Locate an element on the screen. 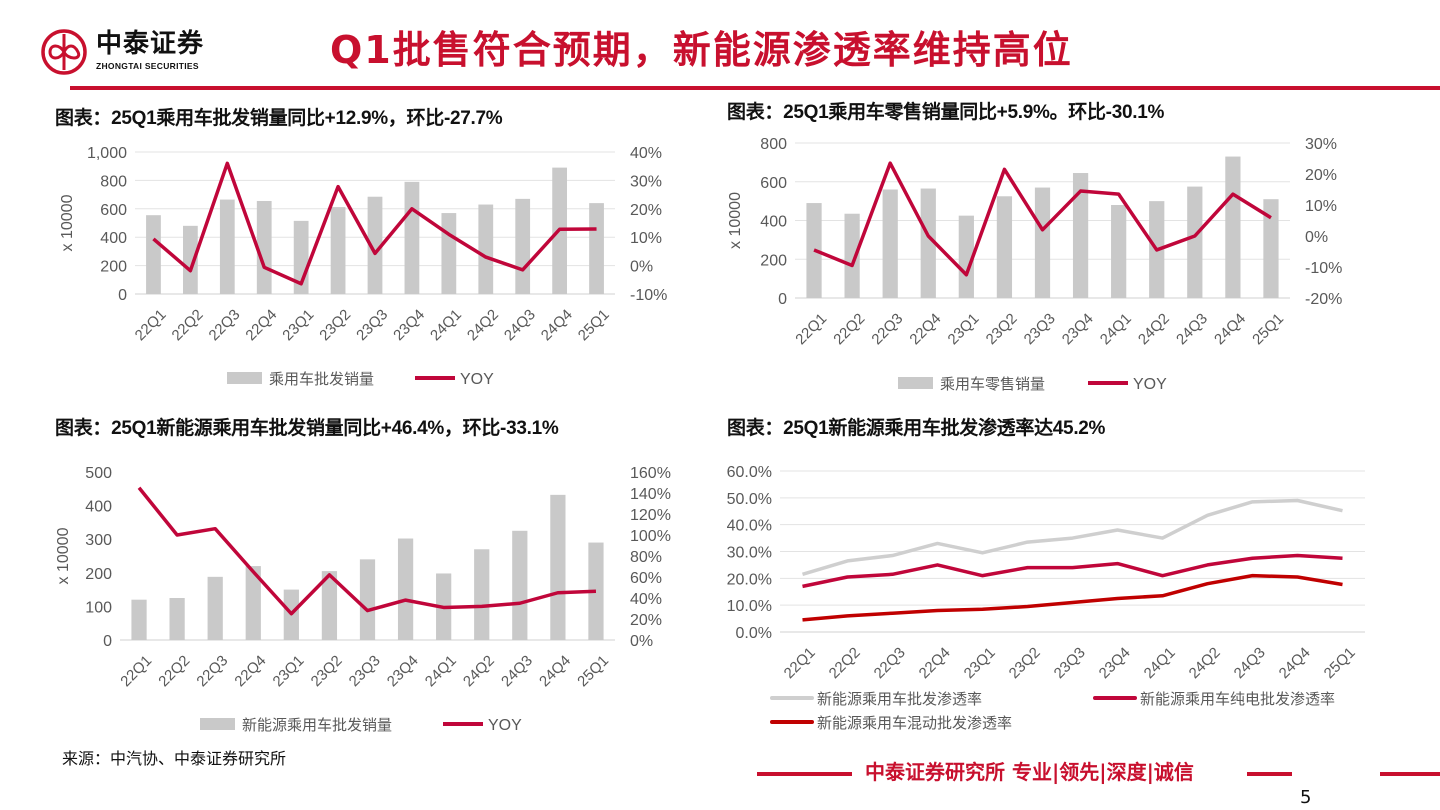  y2-tick-label: 30% is located at coordinates (1321, 144).